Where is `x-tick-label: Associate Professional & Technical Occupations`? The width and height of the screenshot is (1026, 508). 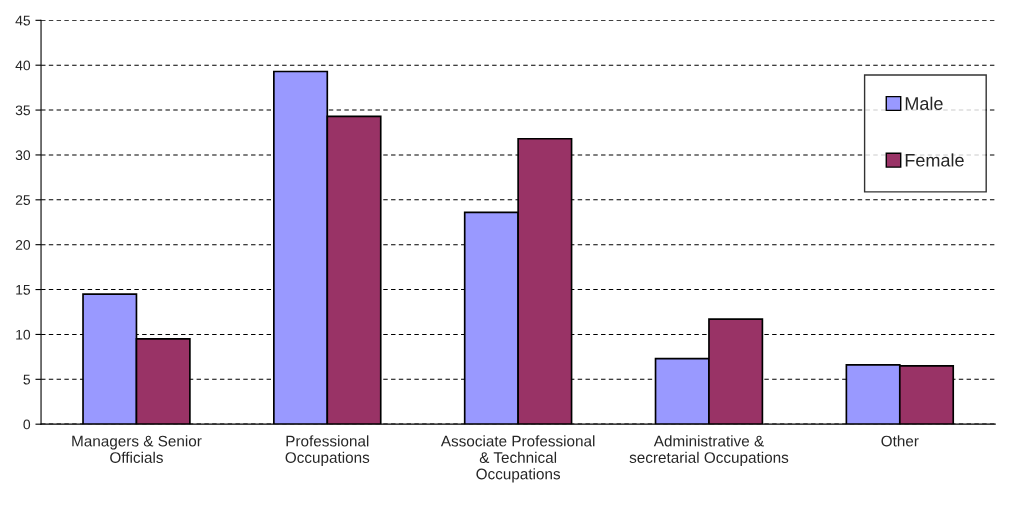 x-tick-label: Associate Professional & Technical Occupations is located at coordinates (517, 459).